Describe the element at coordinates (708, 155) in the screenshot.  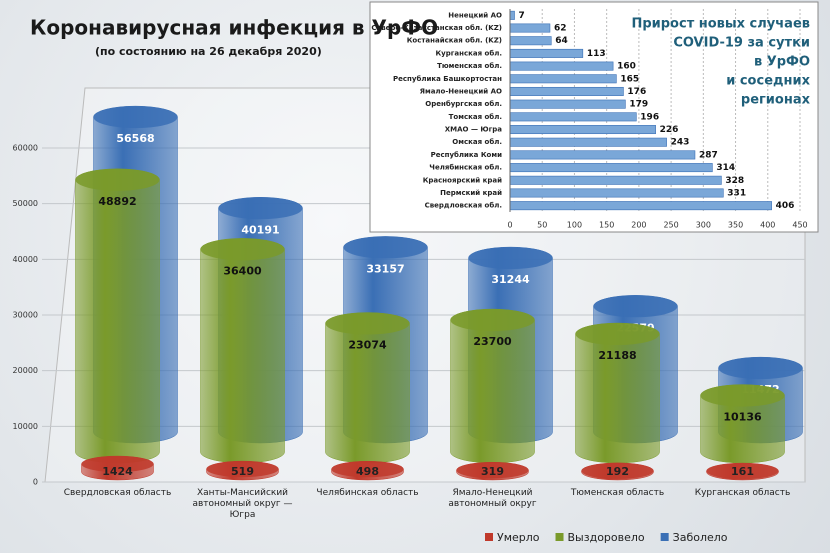
I see `value-label: 287` at that location.